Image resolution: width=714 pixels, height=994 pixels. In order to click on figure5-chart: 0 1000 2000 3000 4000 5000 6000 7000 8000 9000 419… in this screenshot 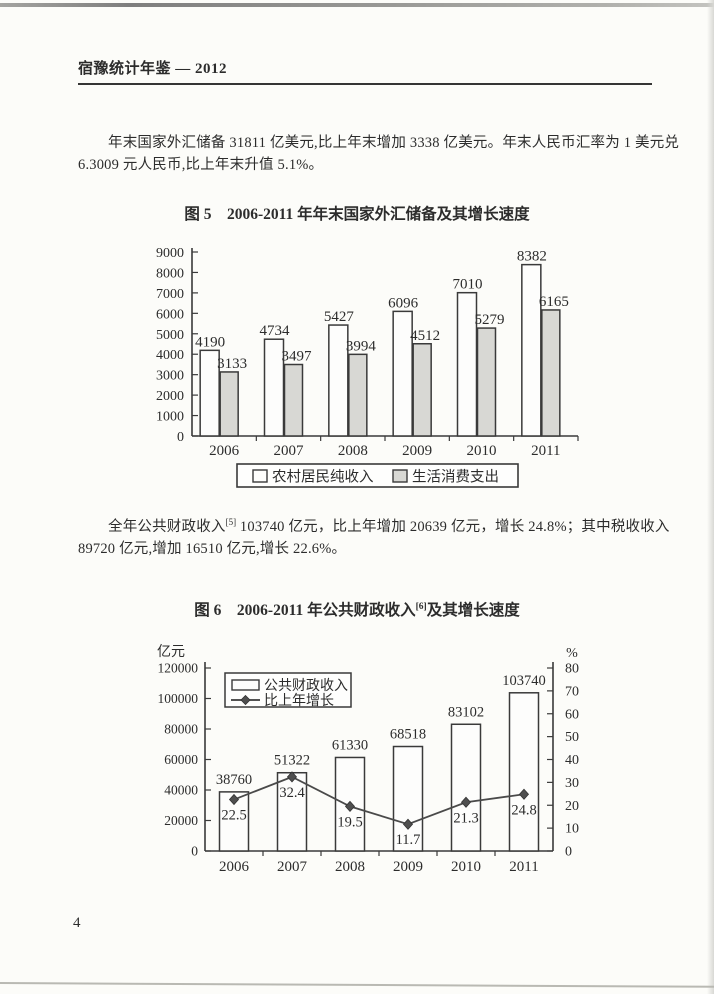, I will do `click(367, 367)`.